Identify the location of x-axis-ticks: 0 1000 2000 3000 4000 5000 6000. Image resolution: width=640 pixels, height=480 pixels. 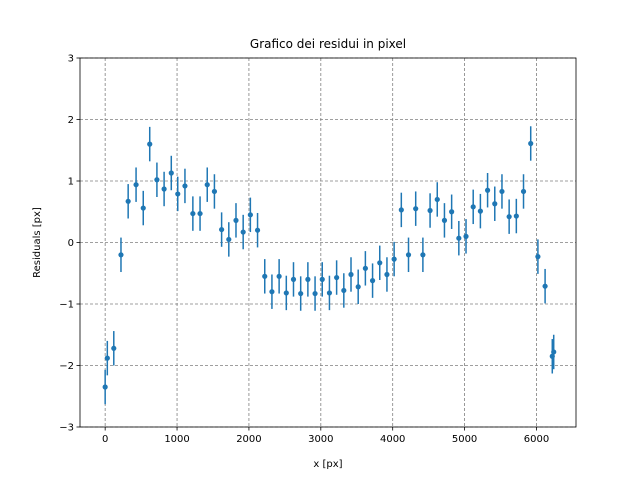
(325, 436).